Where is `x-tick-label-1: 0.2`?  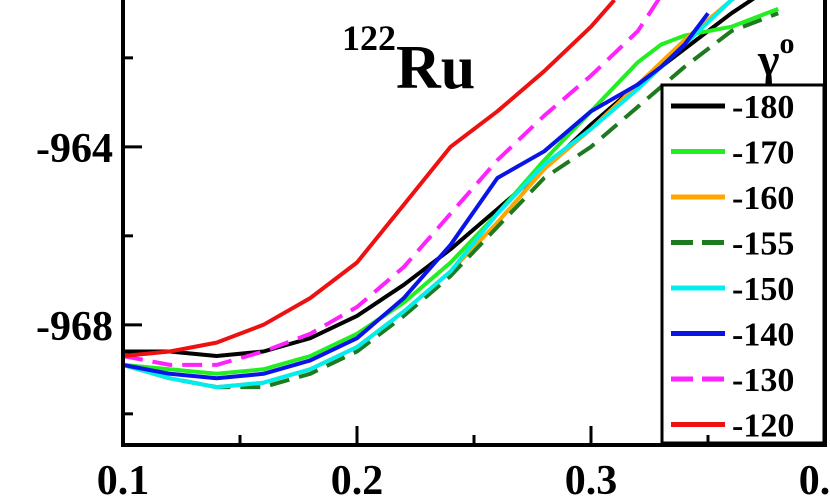 x-tick-label-1: 0.2 is located at coordinates (357, 478).